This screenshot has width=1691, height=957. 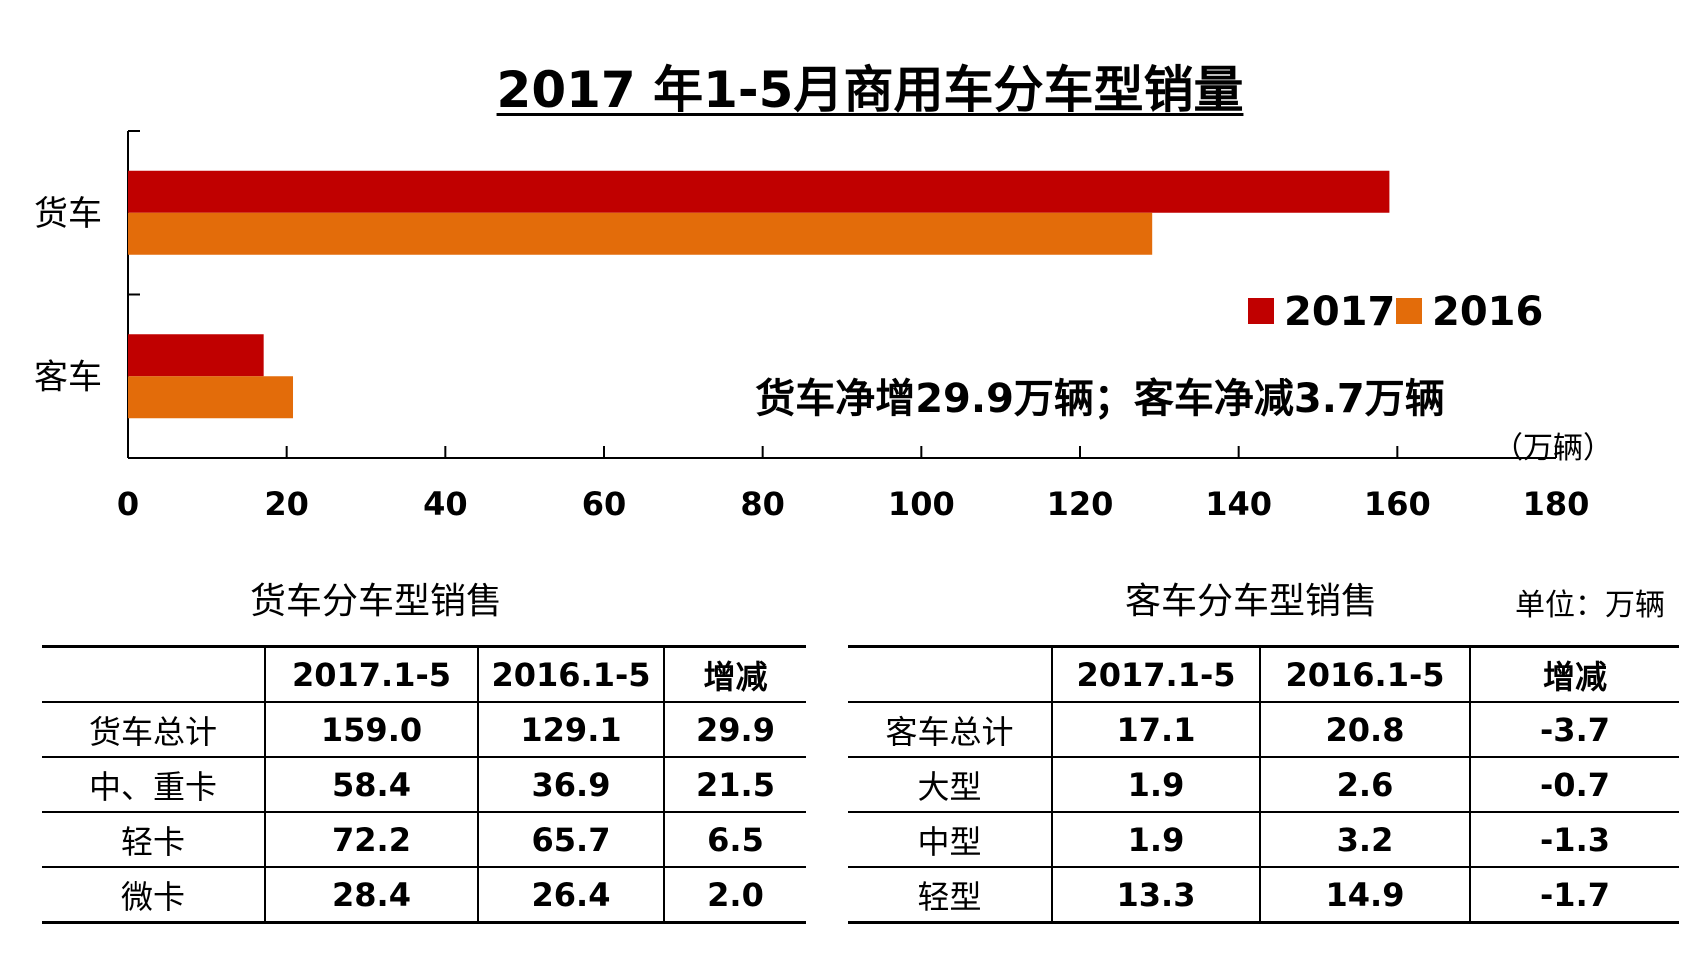 I want to click on table-cell: 28.4, so click(x=371, y=895).